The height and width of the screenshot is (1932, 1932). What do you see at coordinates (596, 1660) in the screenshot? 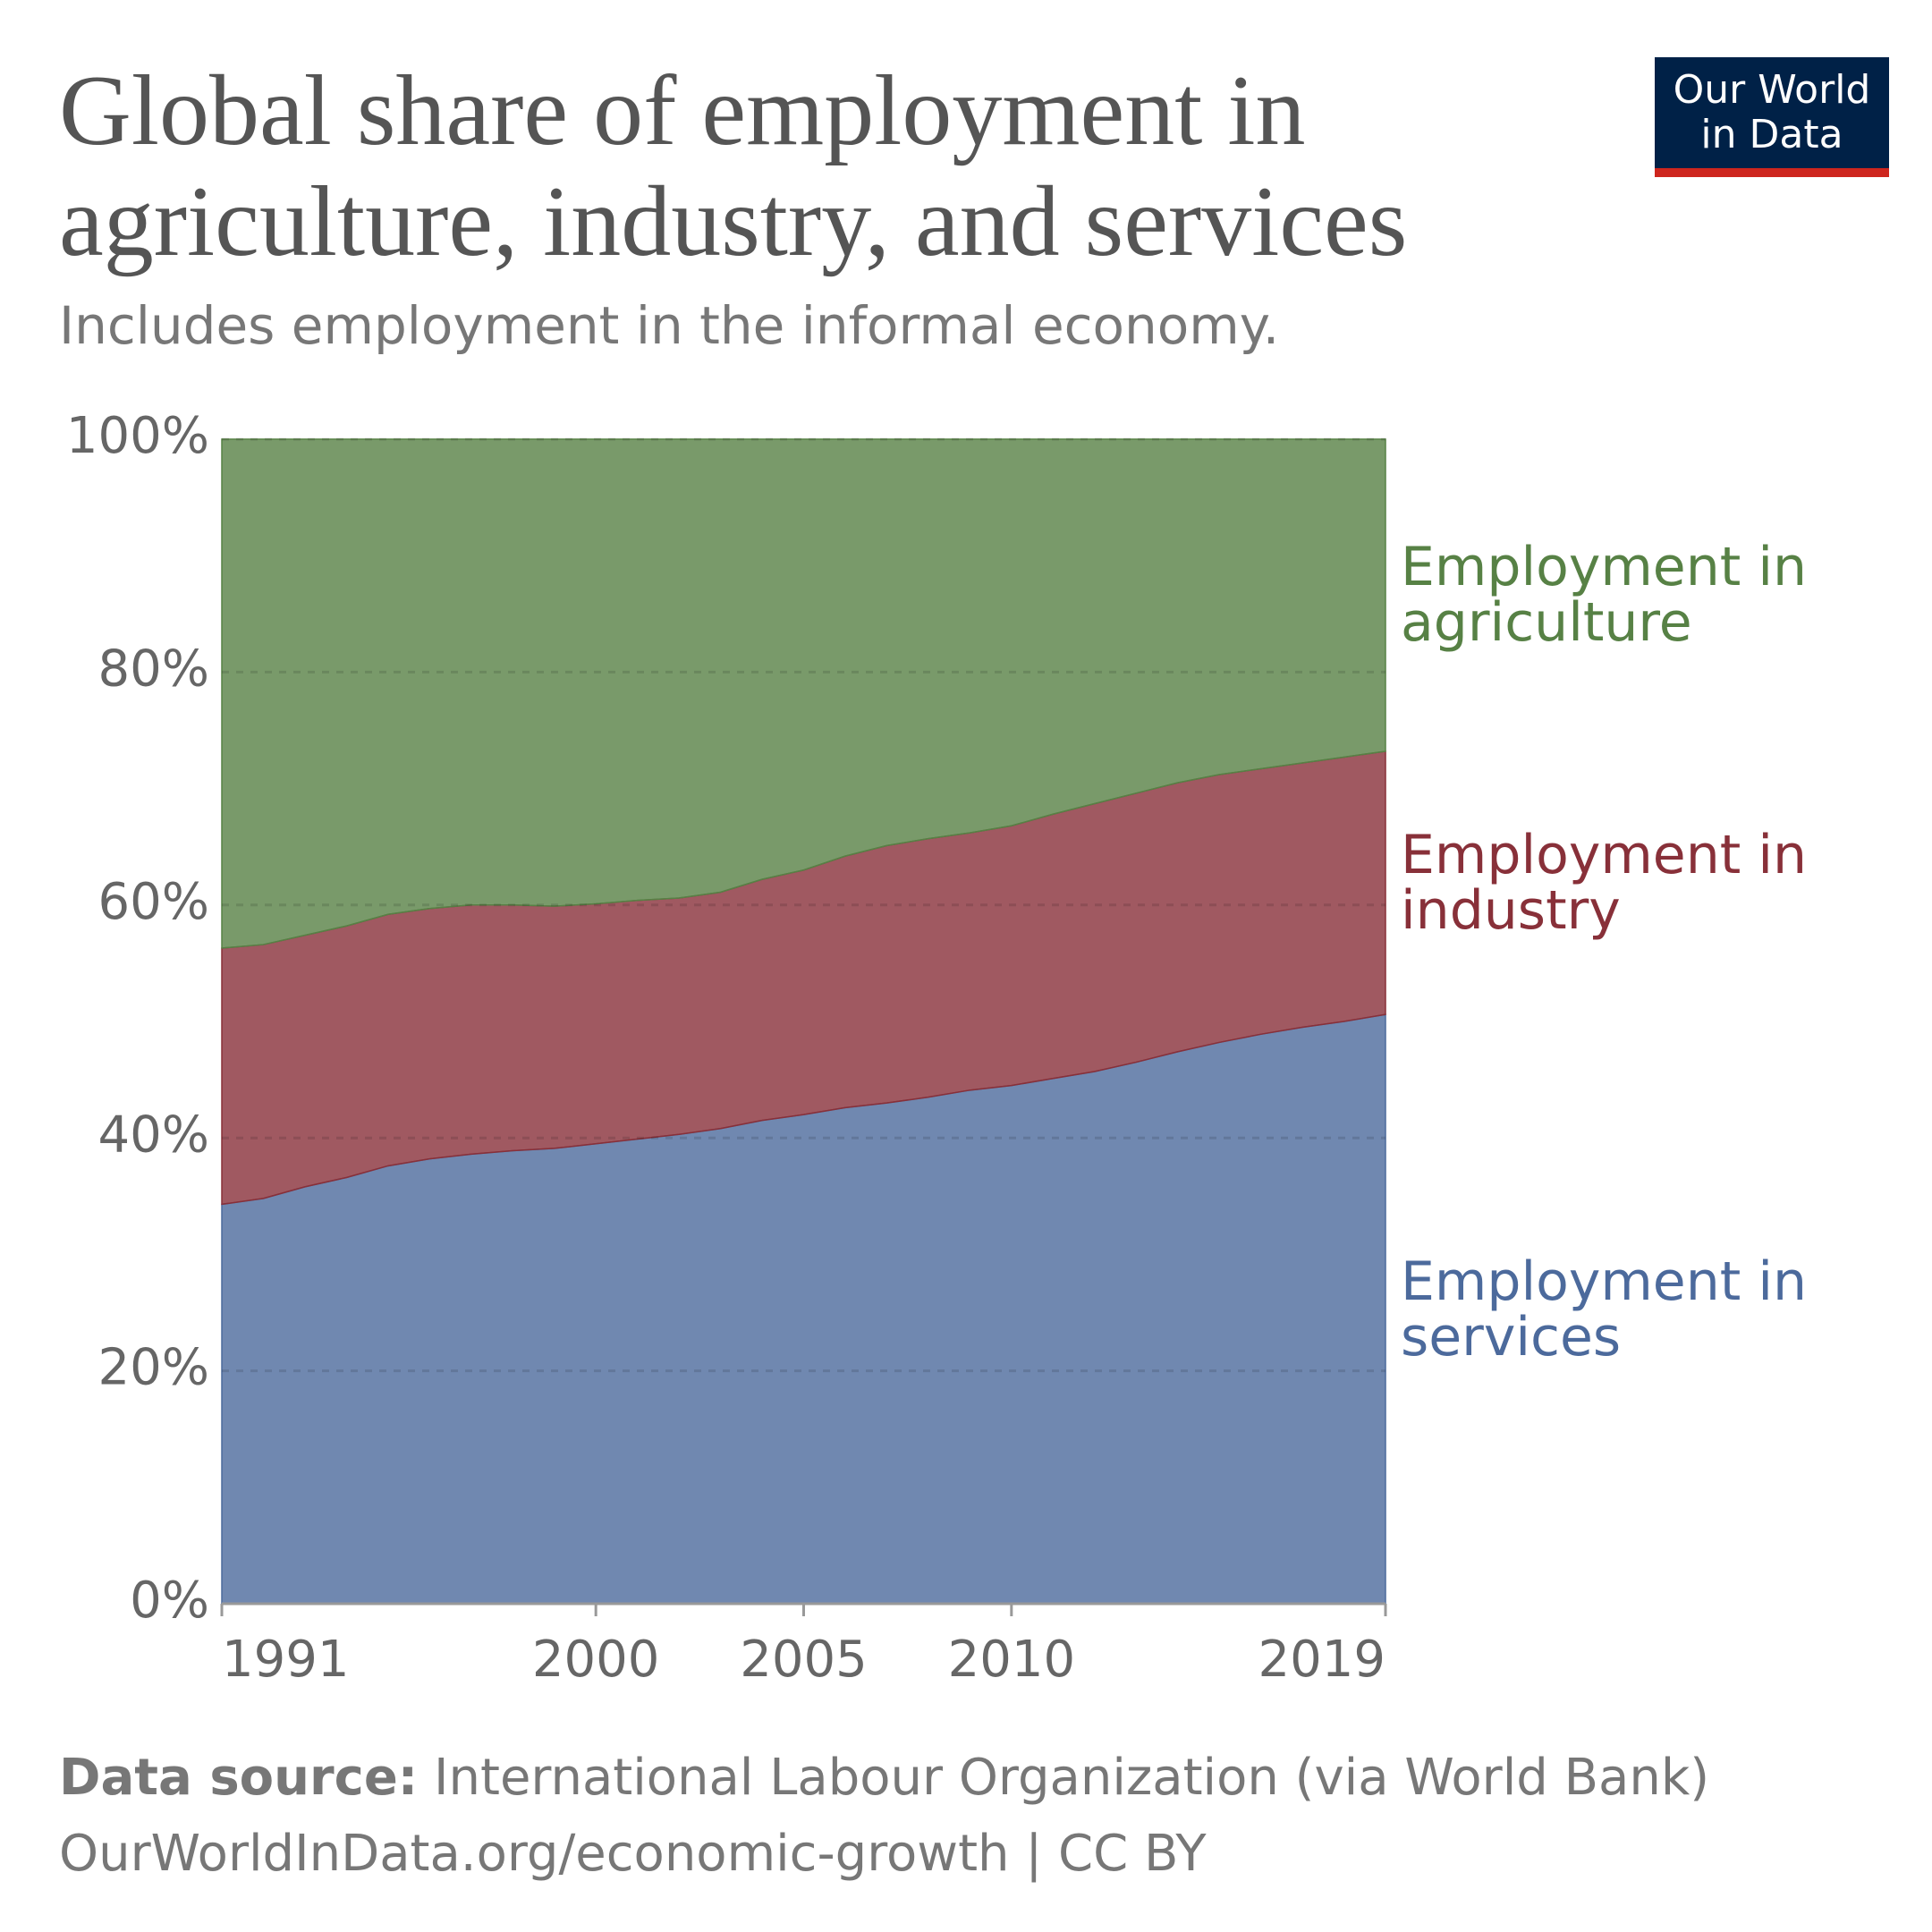
I see `x-tick-label: 2000` at bounding box center [596, 1660].